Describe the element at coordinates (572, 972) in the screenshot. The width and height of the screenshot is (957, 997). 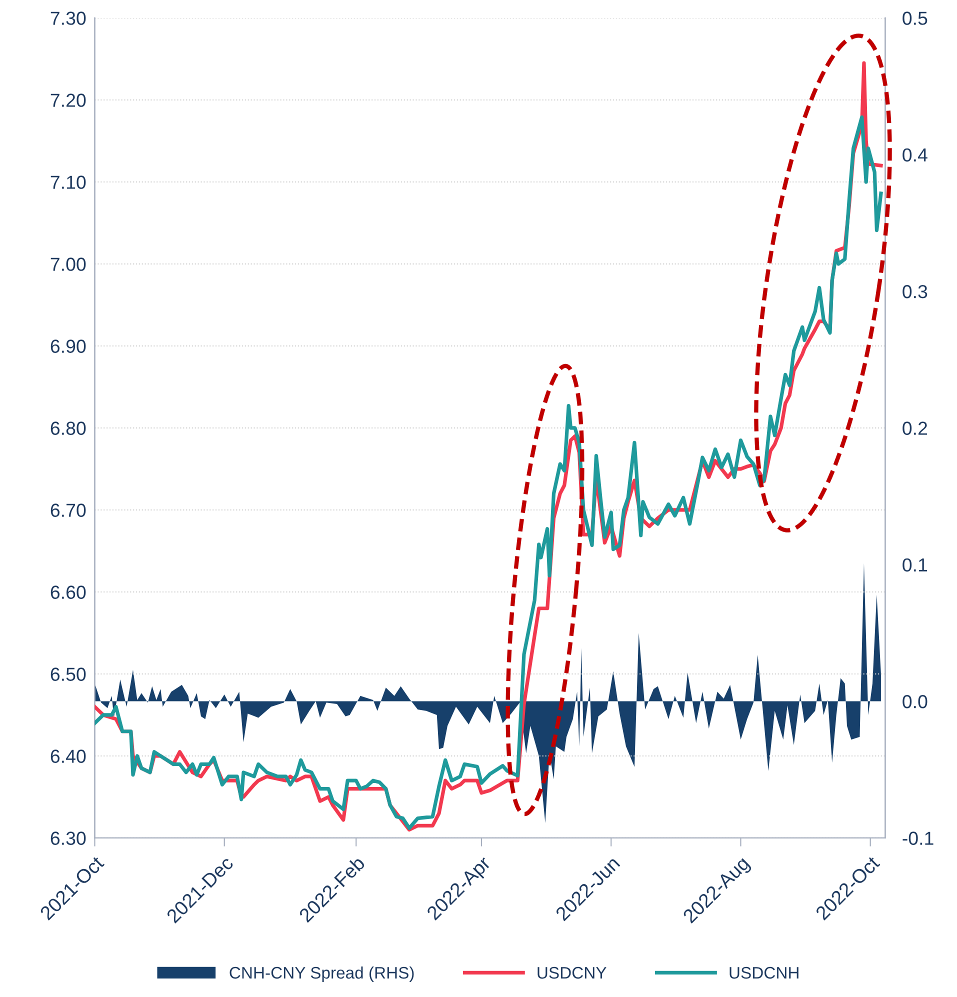
I see `legend-label: USDCNY` at that location.